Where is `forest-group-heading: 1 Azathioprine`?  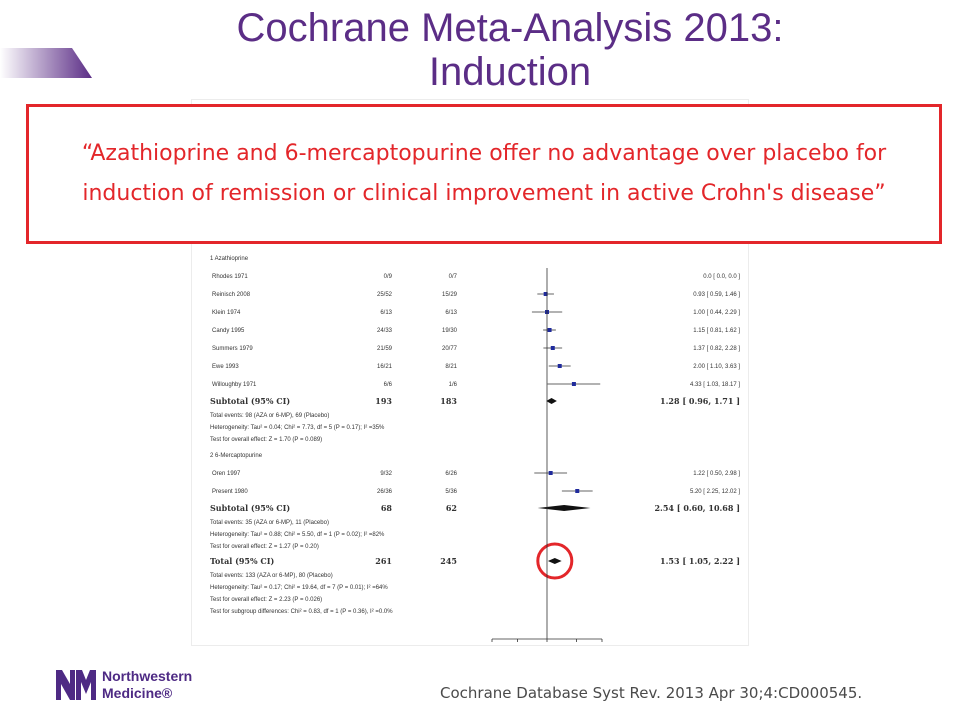 forest-group-heading: 1 Azathioprine is located at coordinates (229, 259).